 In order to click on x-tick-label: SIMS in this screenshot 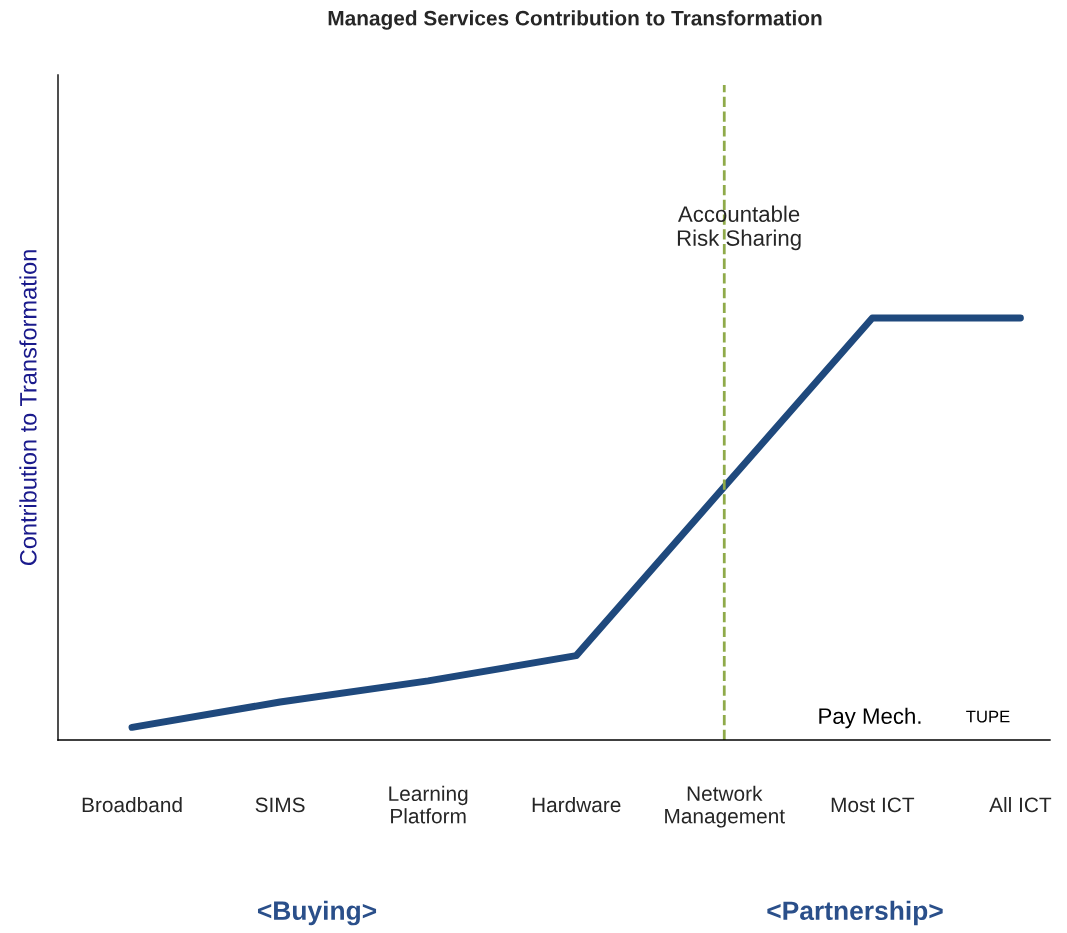, I will do `click(280, 805)`.